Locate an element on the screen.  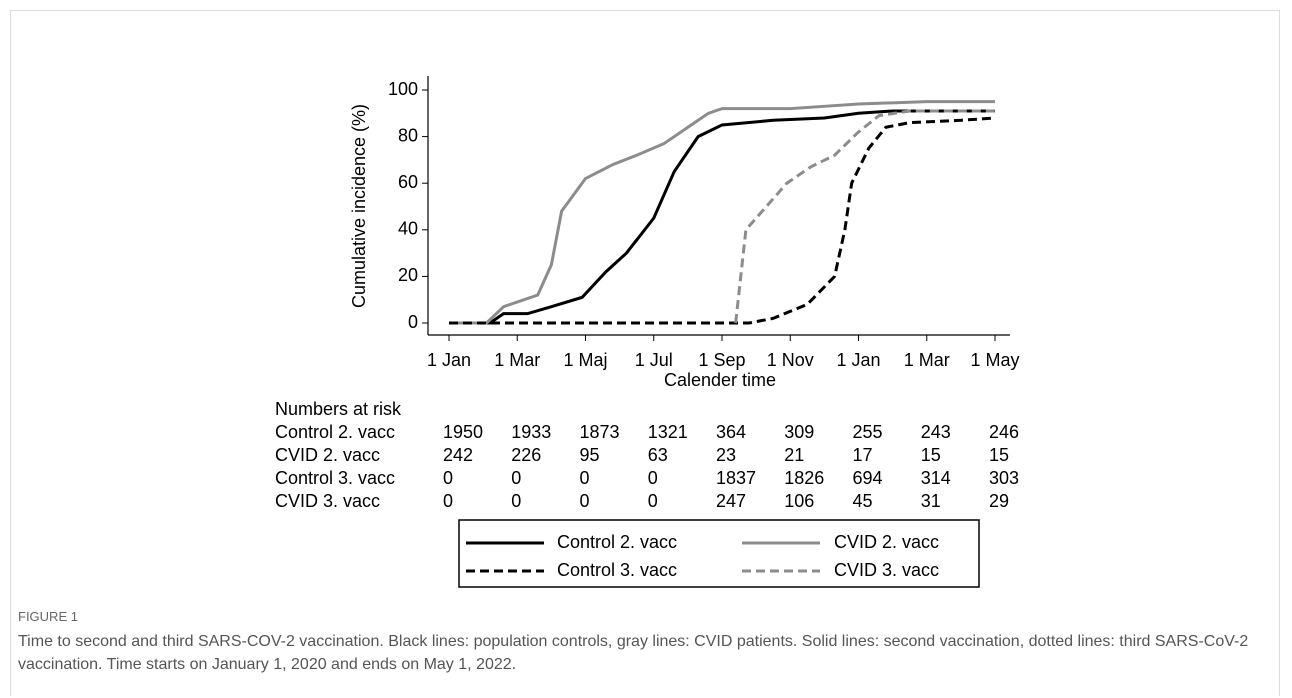
risk-value: 31 is located at coordinates (931, 501).